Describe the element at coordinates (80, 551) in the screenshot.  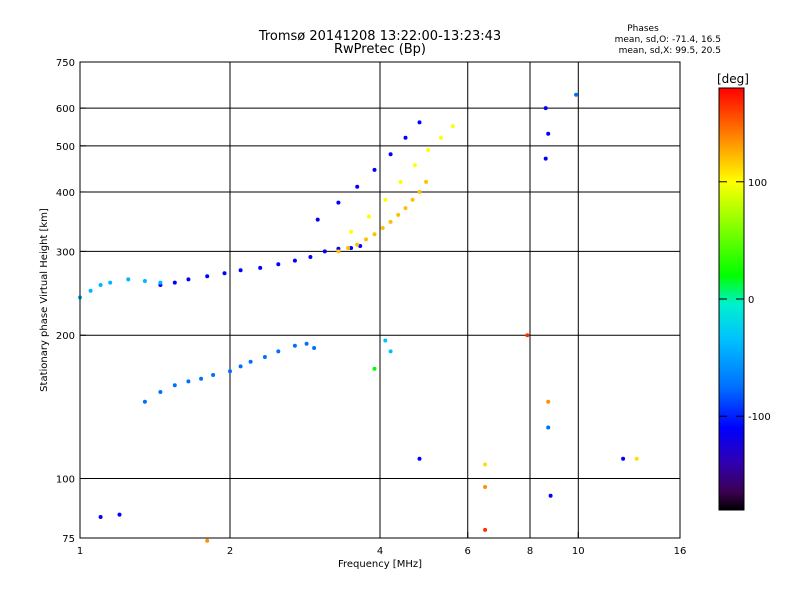
I see `x-tick-label: 1` at that location.